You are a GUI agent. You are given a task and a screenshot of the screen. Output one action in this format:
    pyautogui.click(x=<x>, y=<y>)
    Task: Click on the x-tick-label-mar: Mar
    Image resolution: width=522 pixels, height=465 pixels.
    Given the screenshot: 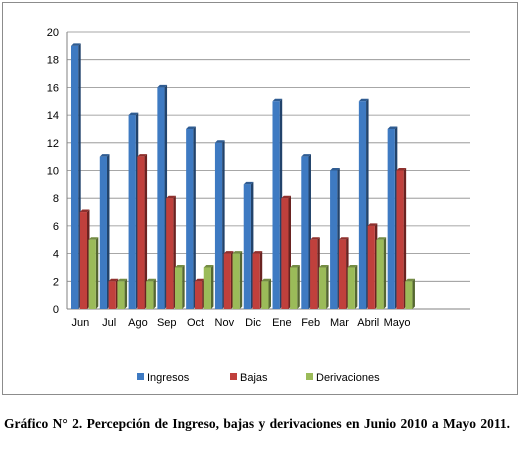 What is the action you would take?
    pyautogui.click(x=339, y=323)
    